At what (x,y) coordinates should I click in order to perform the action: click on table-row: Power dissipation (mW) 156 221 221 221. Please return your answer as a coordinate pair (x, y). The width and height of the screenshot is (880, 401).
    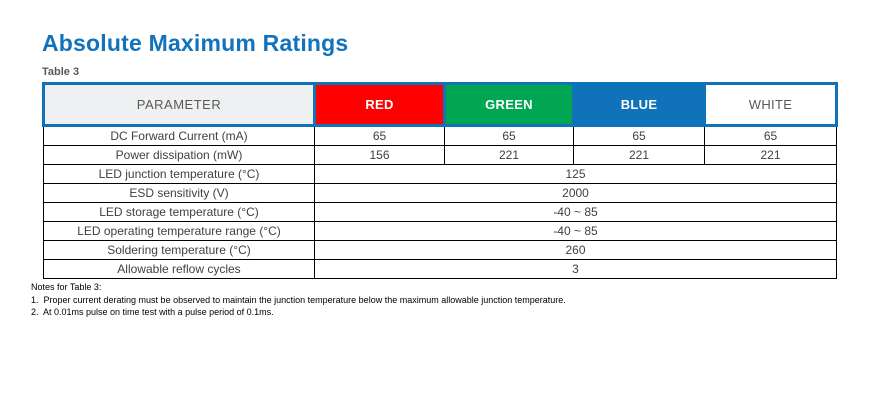
    Looking at the image, I should click on (440, 155).